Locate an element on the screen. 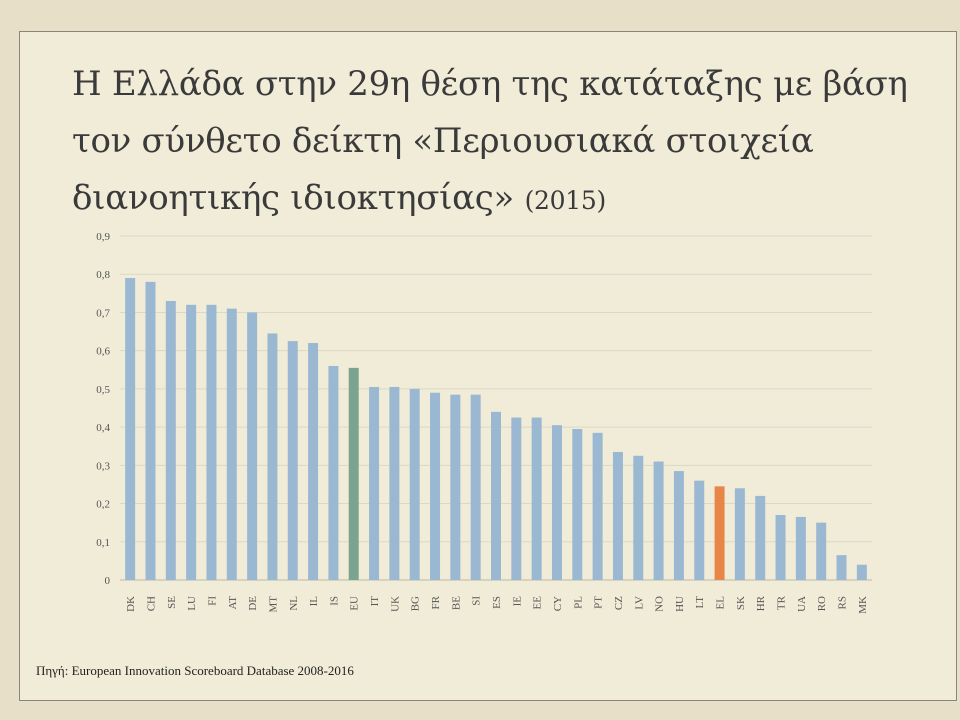 This screenshot has width=960, height=720. x-tick-label: NL is located at coordinates (294, 603).